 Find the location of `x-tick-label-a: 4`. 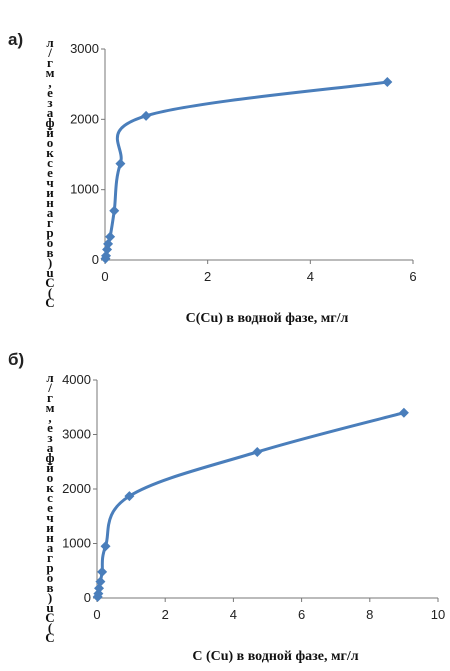

x-tick-label-a: 4 is located at coordinates (310, 276).